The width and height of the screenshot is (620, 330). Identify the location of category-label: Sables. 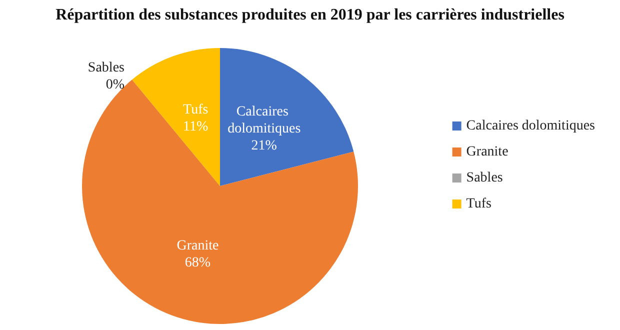
(106, 68).